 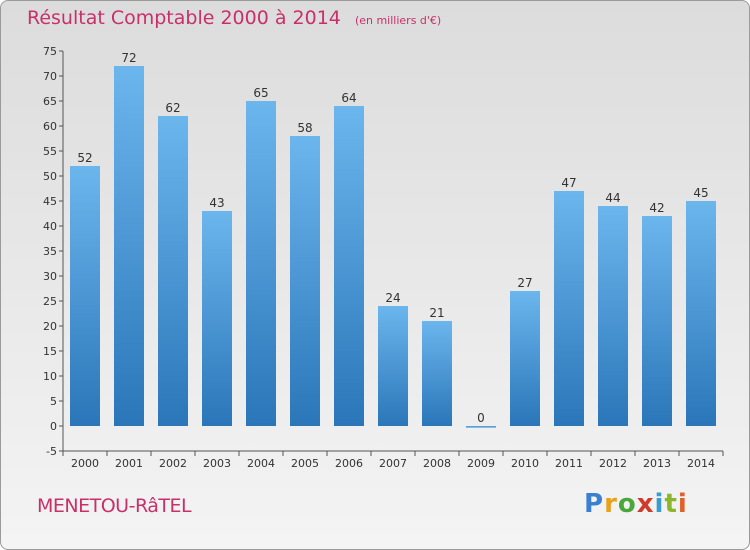 I want to click on logo-letter: x, so click(x=645, y=504).